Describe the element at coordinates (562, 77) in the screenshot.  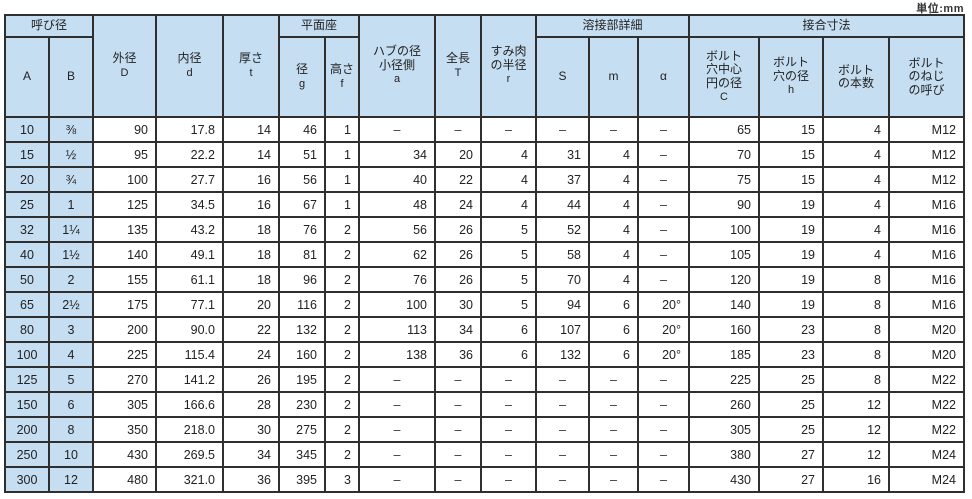
I see `col-header-S: S` at that location.